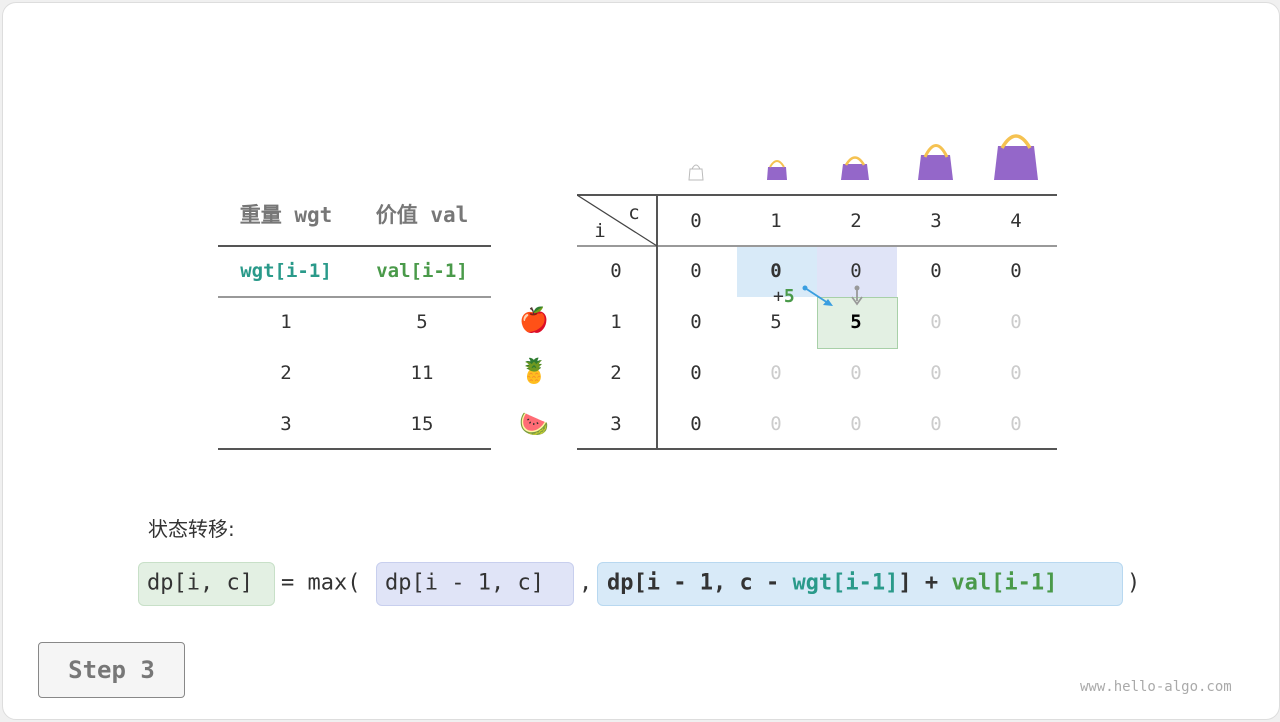 This screenshot has width=1280, height=722. What do you see at coordinates (776, 221) in the screenshot?
I see `capacity-header: 1` at bounding box center [776, 221].